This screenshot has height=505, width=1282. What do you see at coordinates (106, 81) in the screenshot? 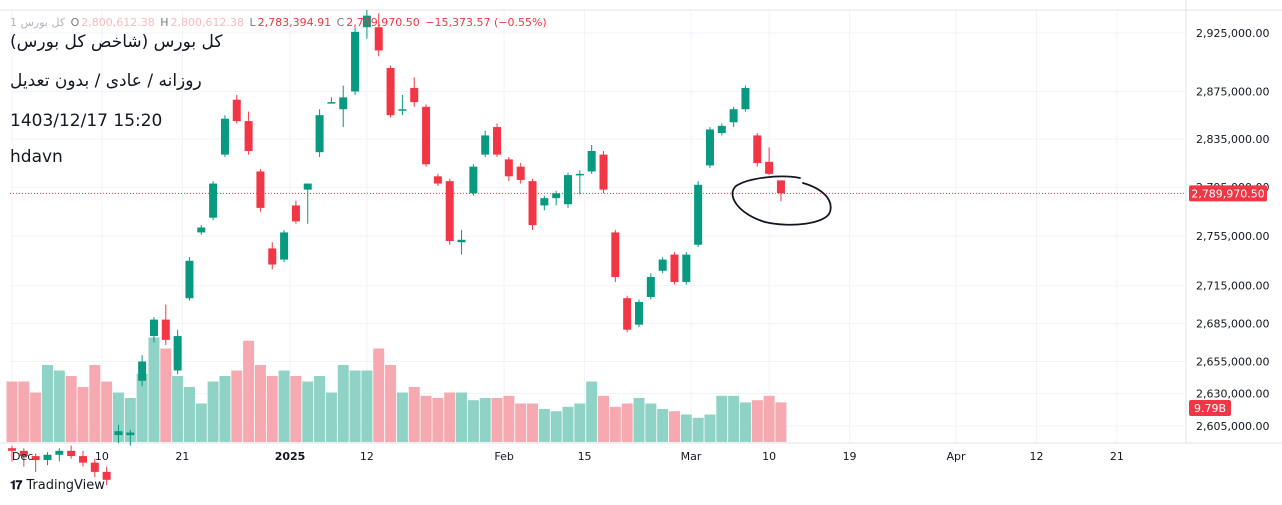
I see `overlay-timeframe: روزانه / عادی / بدون تعدیل` at bounding box center [106, 81].